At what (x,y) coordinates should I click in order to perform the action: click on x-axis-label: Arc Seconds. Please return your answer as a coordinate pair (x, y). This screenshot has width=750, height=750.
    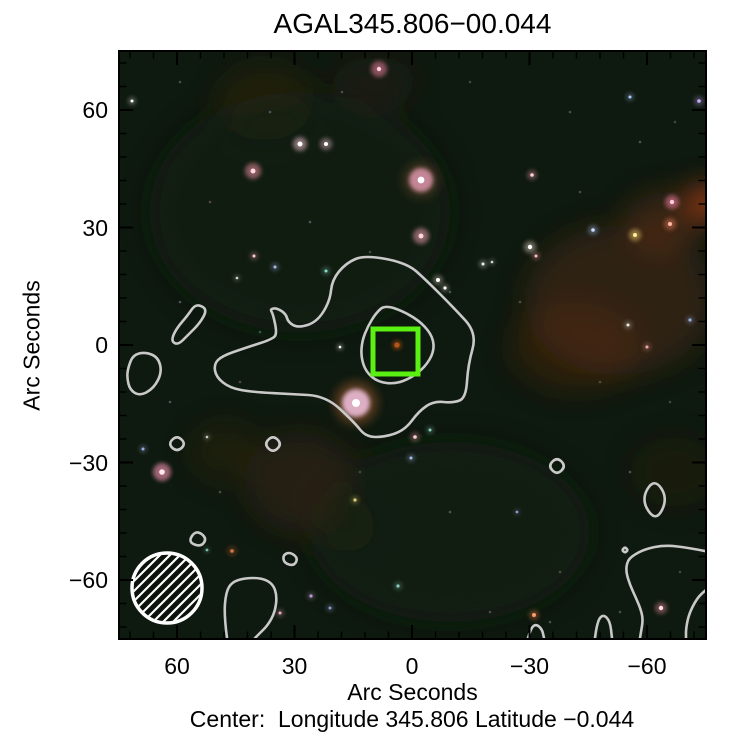
    Looking at the image, I should click on (412, 692).